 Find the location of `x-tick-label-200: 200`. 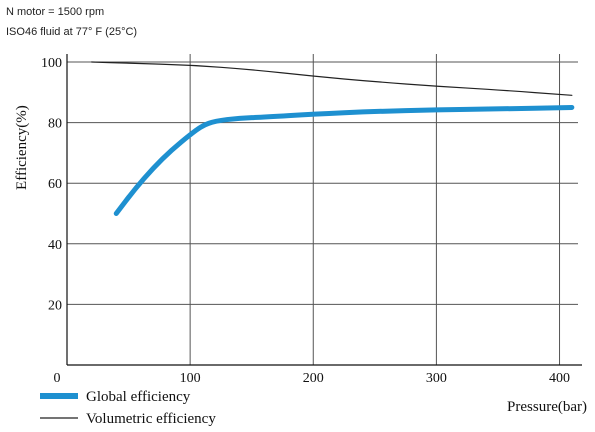

x-tick-label-200: 200 is located at coordinates (313, 378).